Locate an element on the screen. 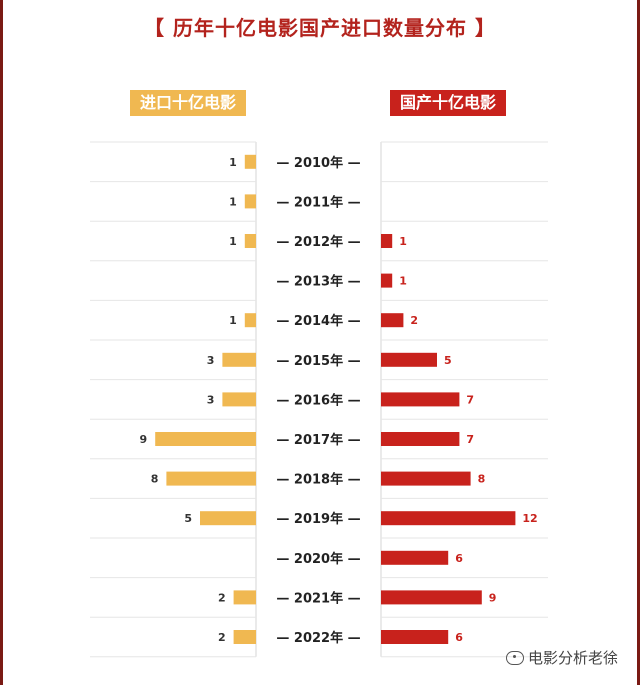  data-label-domestic: 12 is located at coordinates (529, 518).